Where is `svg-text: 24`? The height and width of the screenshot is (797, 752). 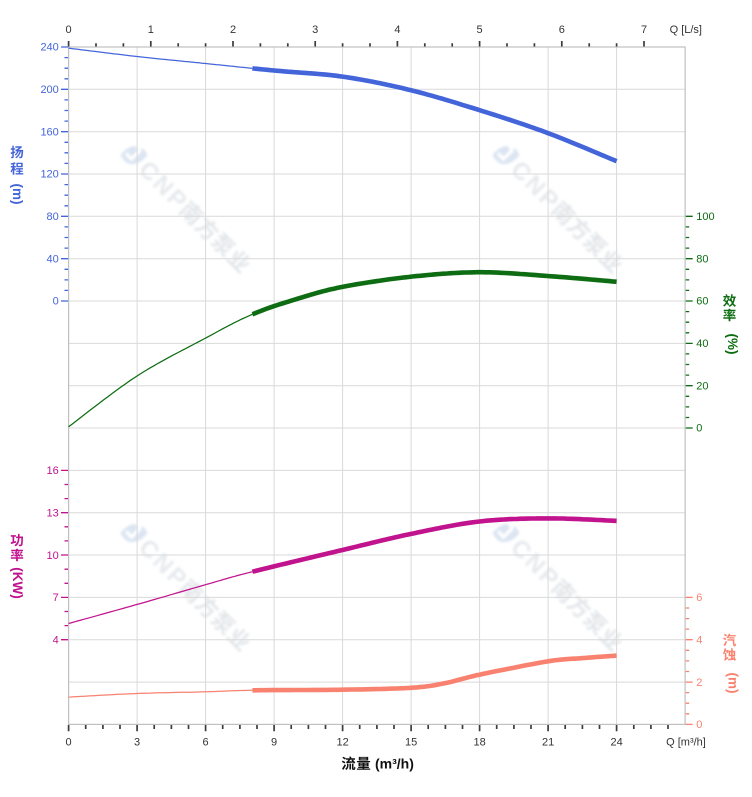 svg-text: 24 is located at coordinates (616, 742).